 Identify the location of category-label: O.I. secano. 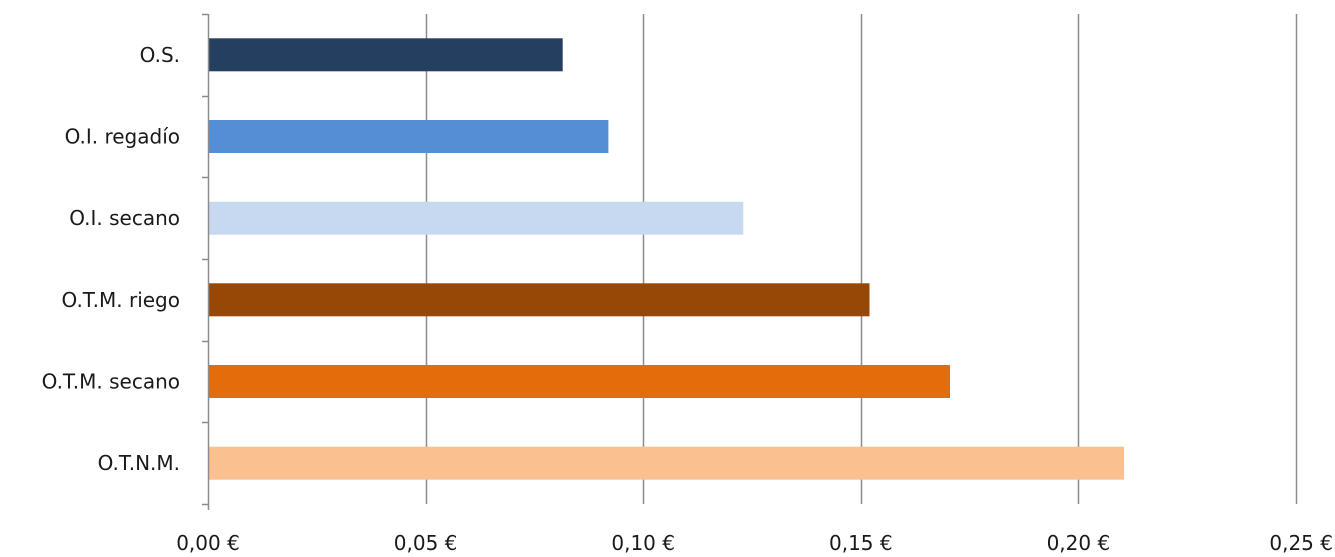
(124, 218).